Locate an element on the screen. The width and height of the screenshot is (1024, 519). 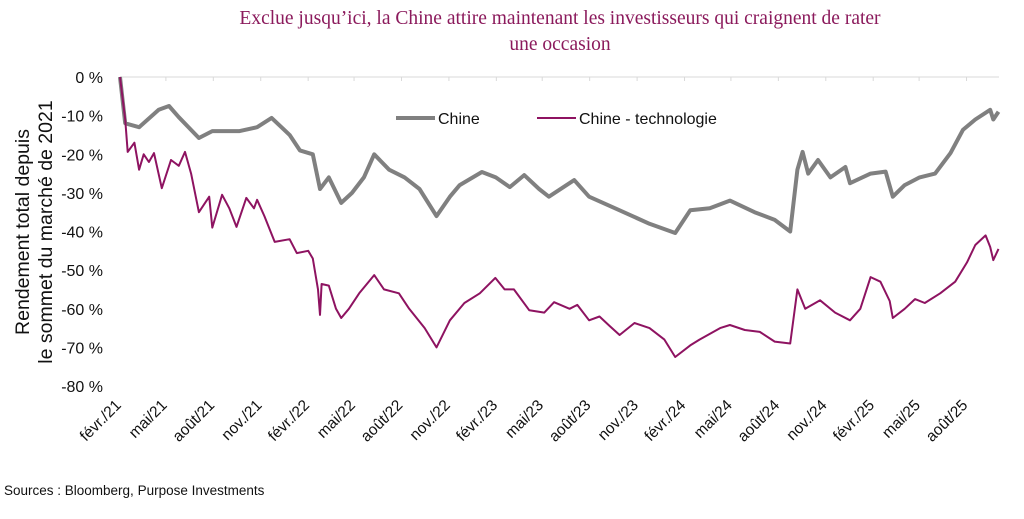
legend-item-chine: Chine is located at coordinates (438, 119).